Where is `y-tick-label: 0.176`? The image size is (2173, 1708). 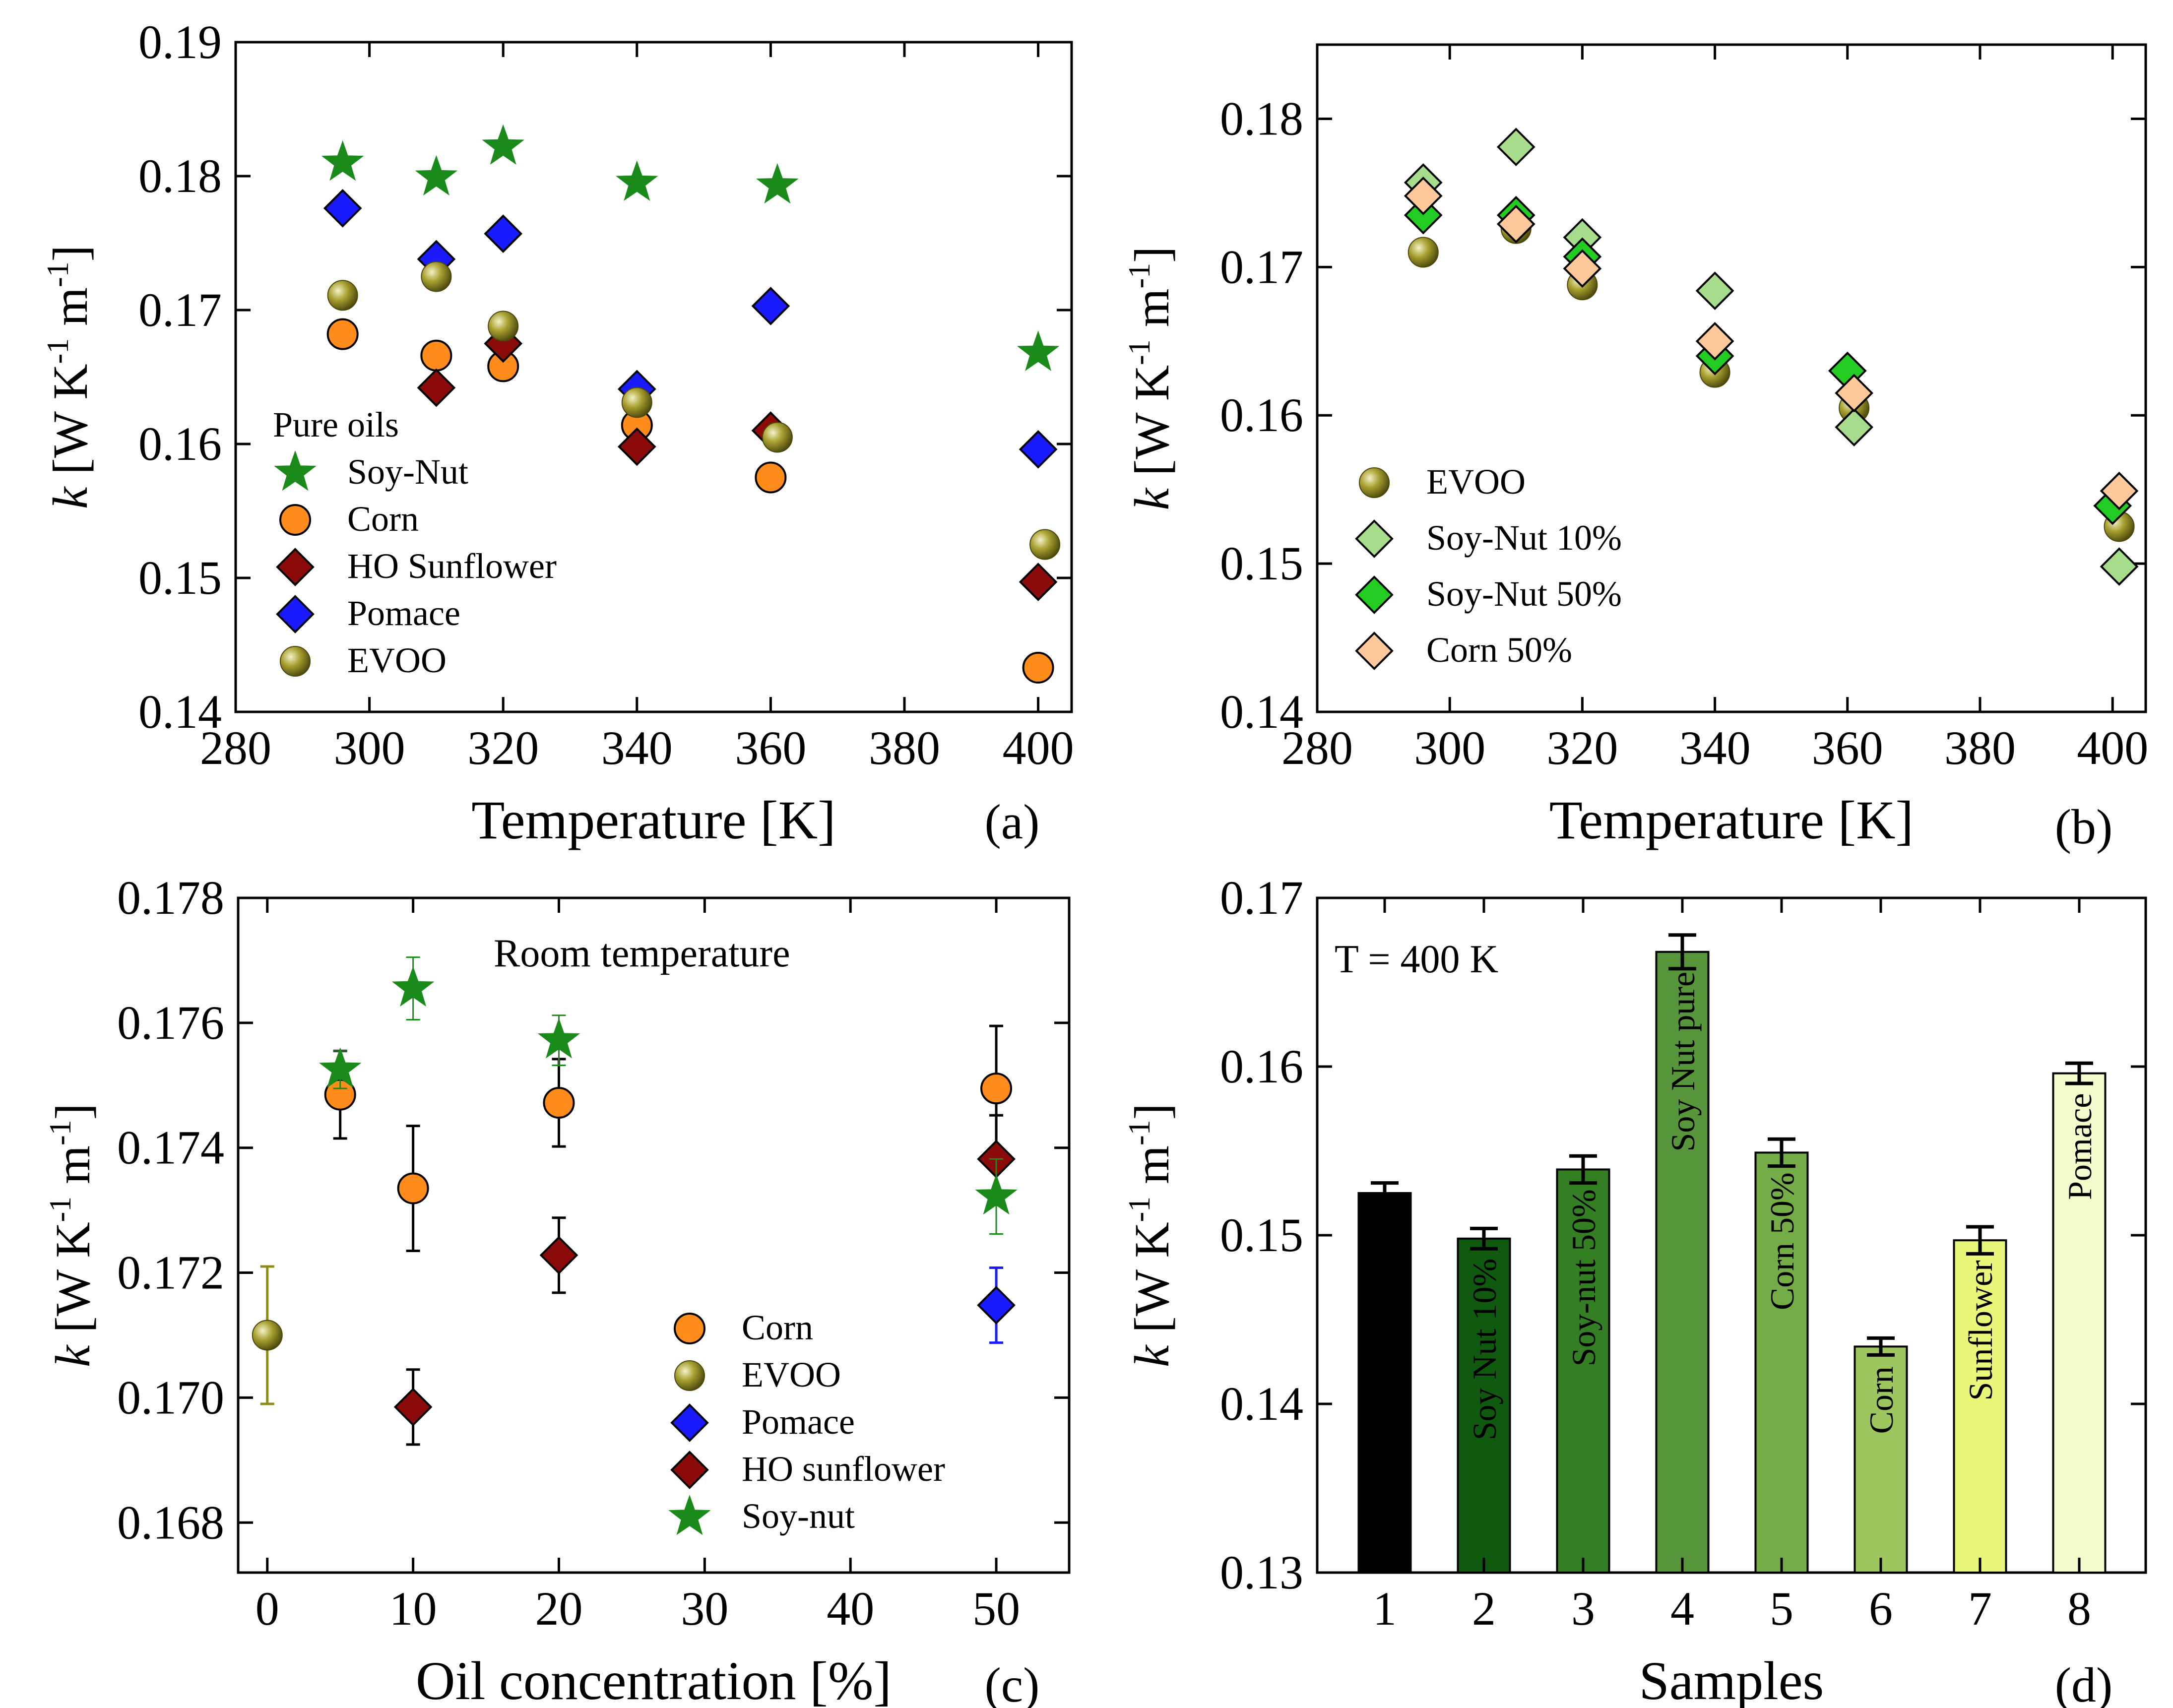
y-tick-label: 0.176 is located at coordinates (170, 1023).